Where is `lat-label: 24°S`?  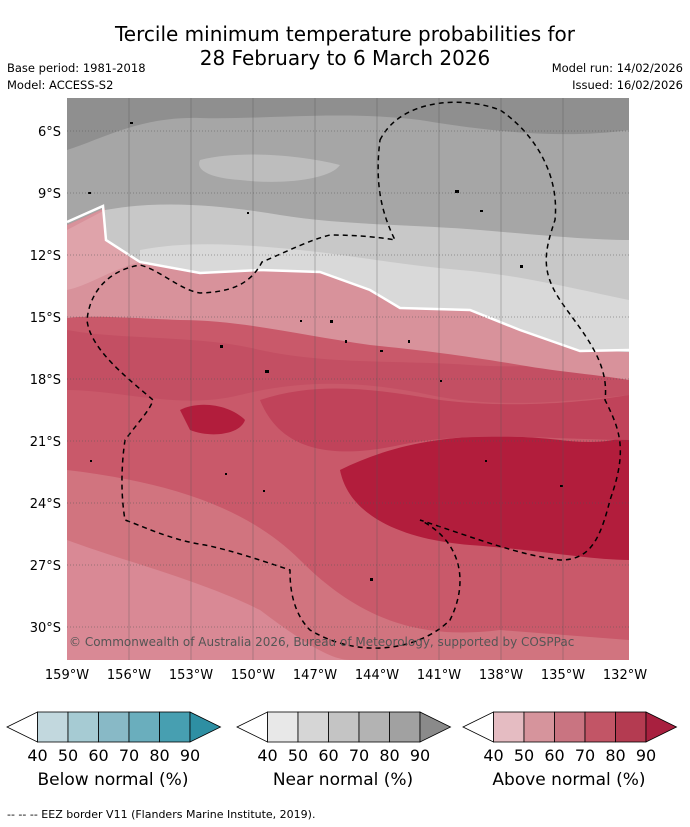 lat-label: 24°S is located at coordinates (45, 504).